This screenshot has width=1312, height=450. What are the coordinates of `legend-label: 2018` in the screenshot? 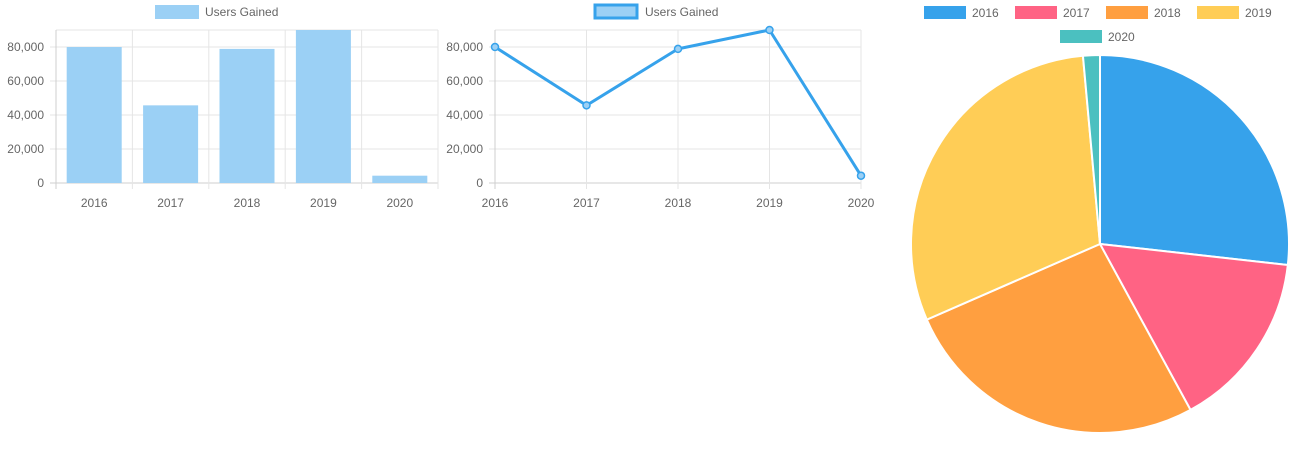 It's located at (1167, 13).